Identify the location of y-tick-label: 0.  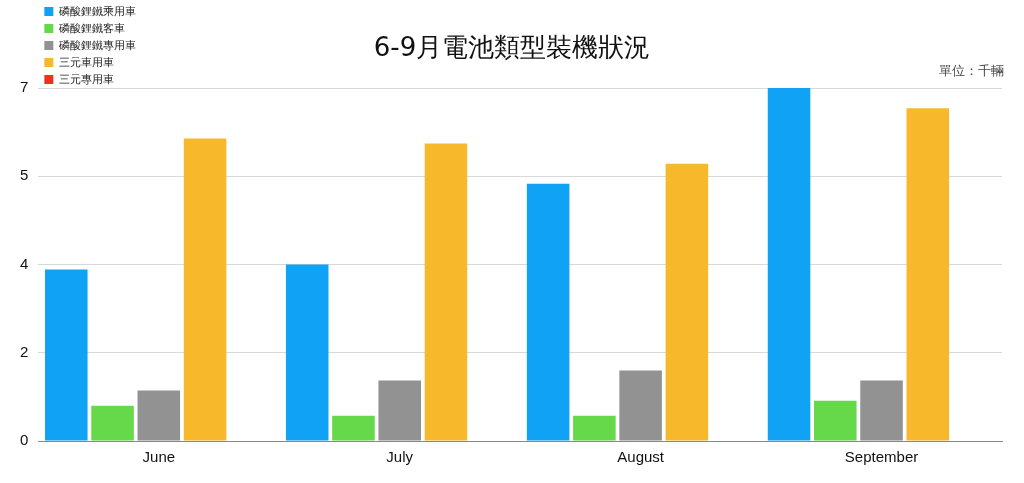
(24, 440).